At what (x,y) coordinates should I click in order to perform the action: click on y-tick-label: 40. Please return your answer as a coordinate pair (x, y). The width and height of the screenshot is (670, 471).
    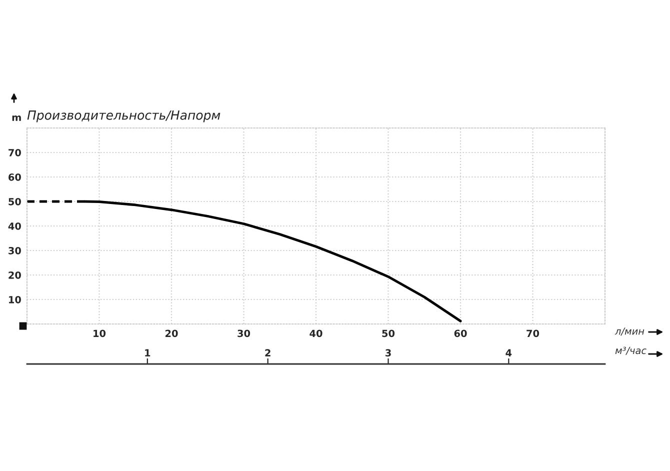
    Looking at the image, I should click on (14, 226).